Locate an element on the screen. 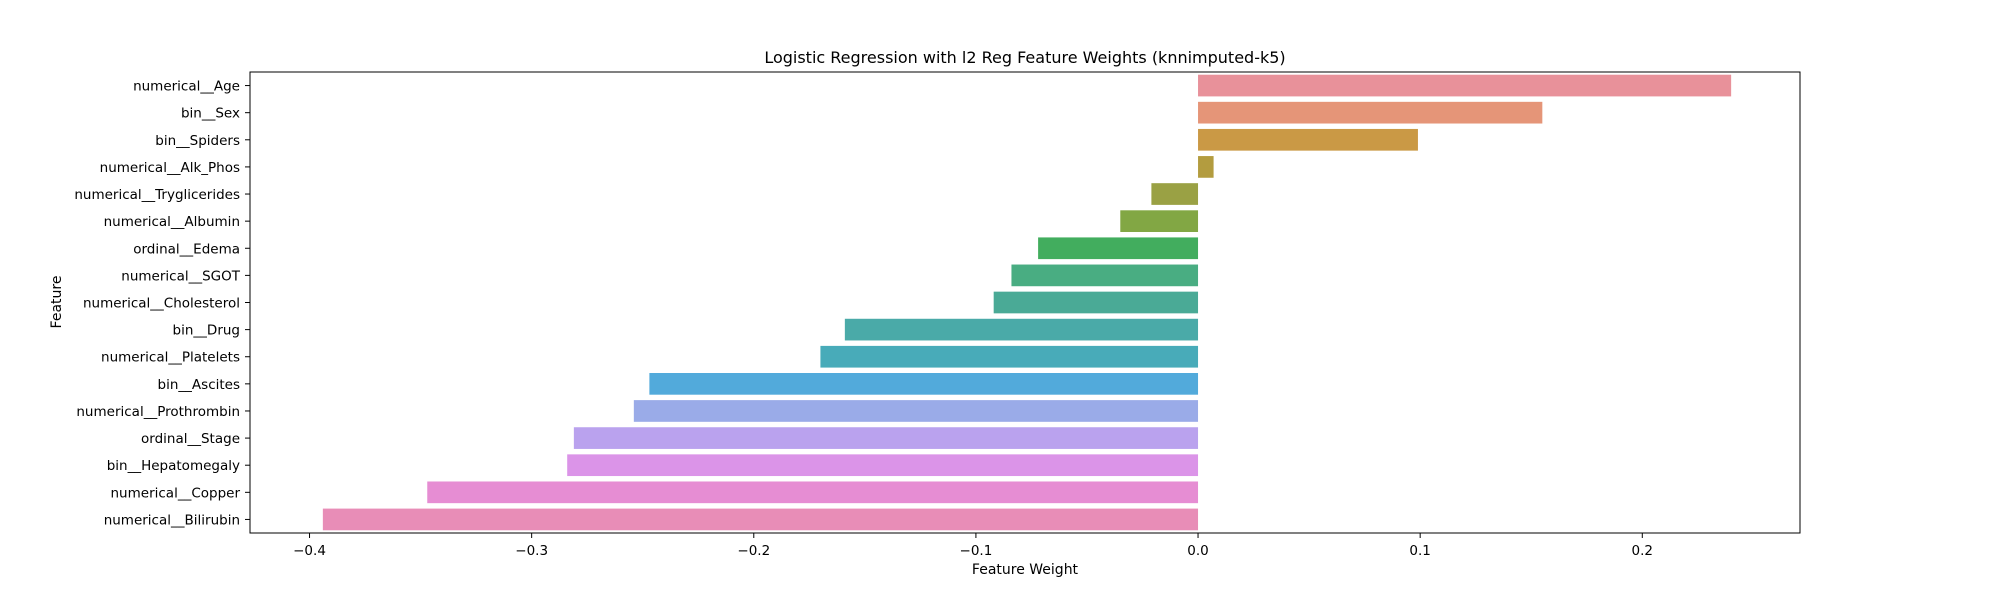 The width and height of the screenshot is (2000, 604). bar-numerical-tryglicerides is located at coordinates (1175, 194).